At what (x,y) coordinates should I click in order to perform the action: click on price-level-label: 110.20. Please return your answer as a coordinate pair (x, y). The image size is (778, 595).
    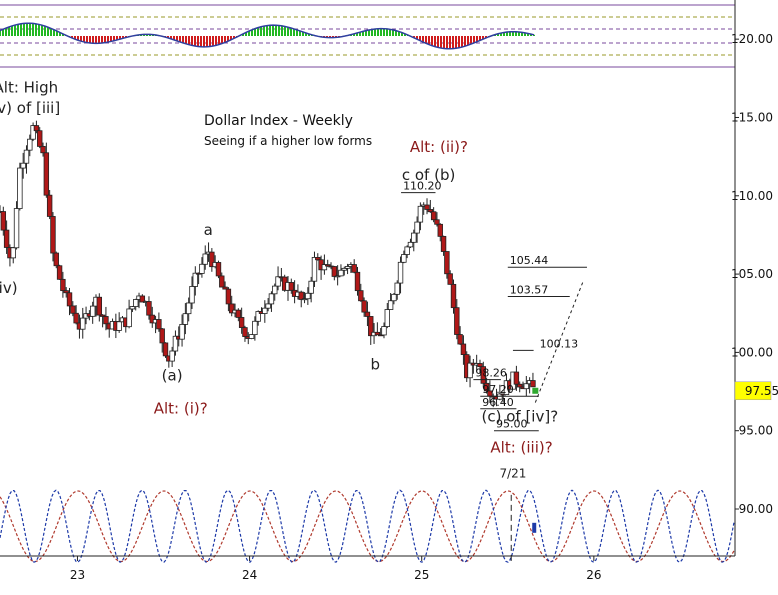
    Looking at the image, I should click on (422, 186).